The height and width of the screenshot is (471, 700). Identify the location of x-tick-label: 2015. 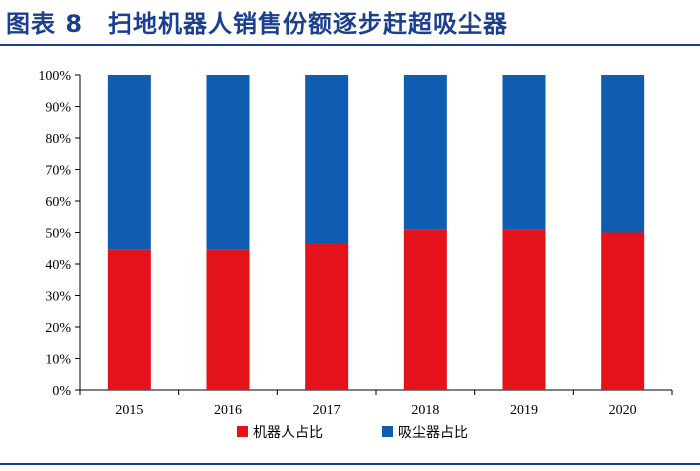
(129, 410).